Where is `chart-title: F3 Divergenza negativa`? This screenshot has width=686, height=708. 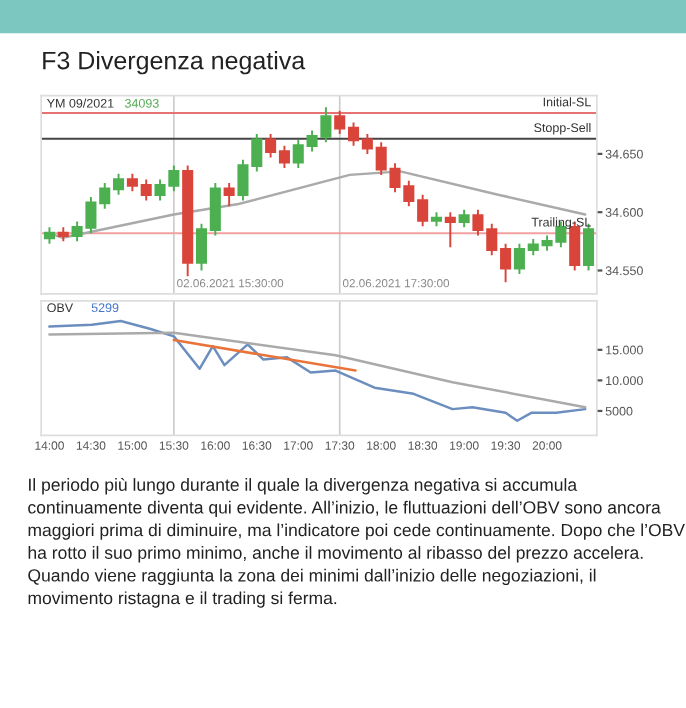 chart-title: F3 Divergenza negativa is located at coordinates (174, 63).